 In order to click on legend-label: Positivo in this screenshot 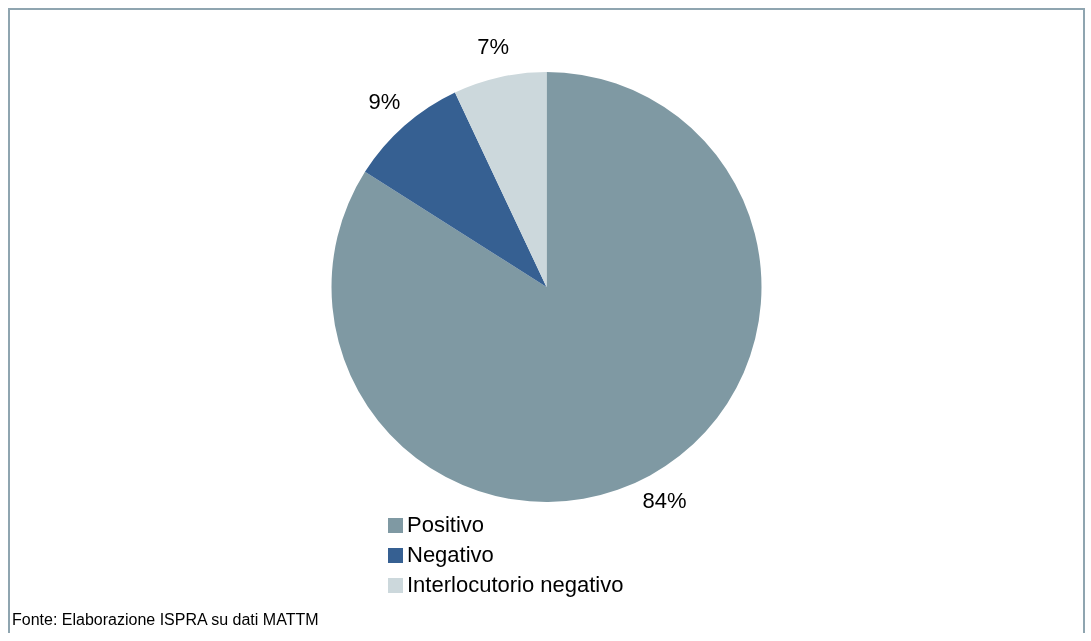, I will do `click(446, 525)`.